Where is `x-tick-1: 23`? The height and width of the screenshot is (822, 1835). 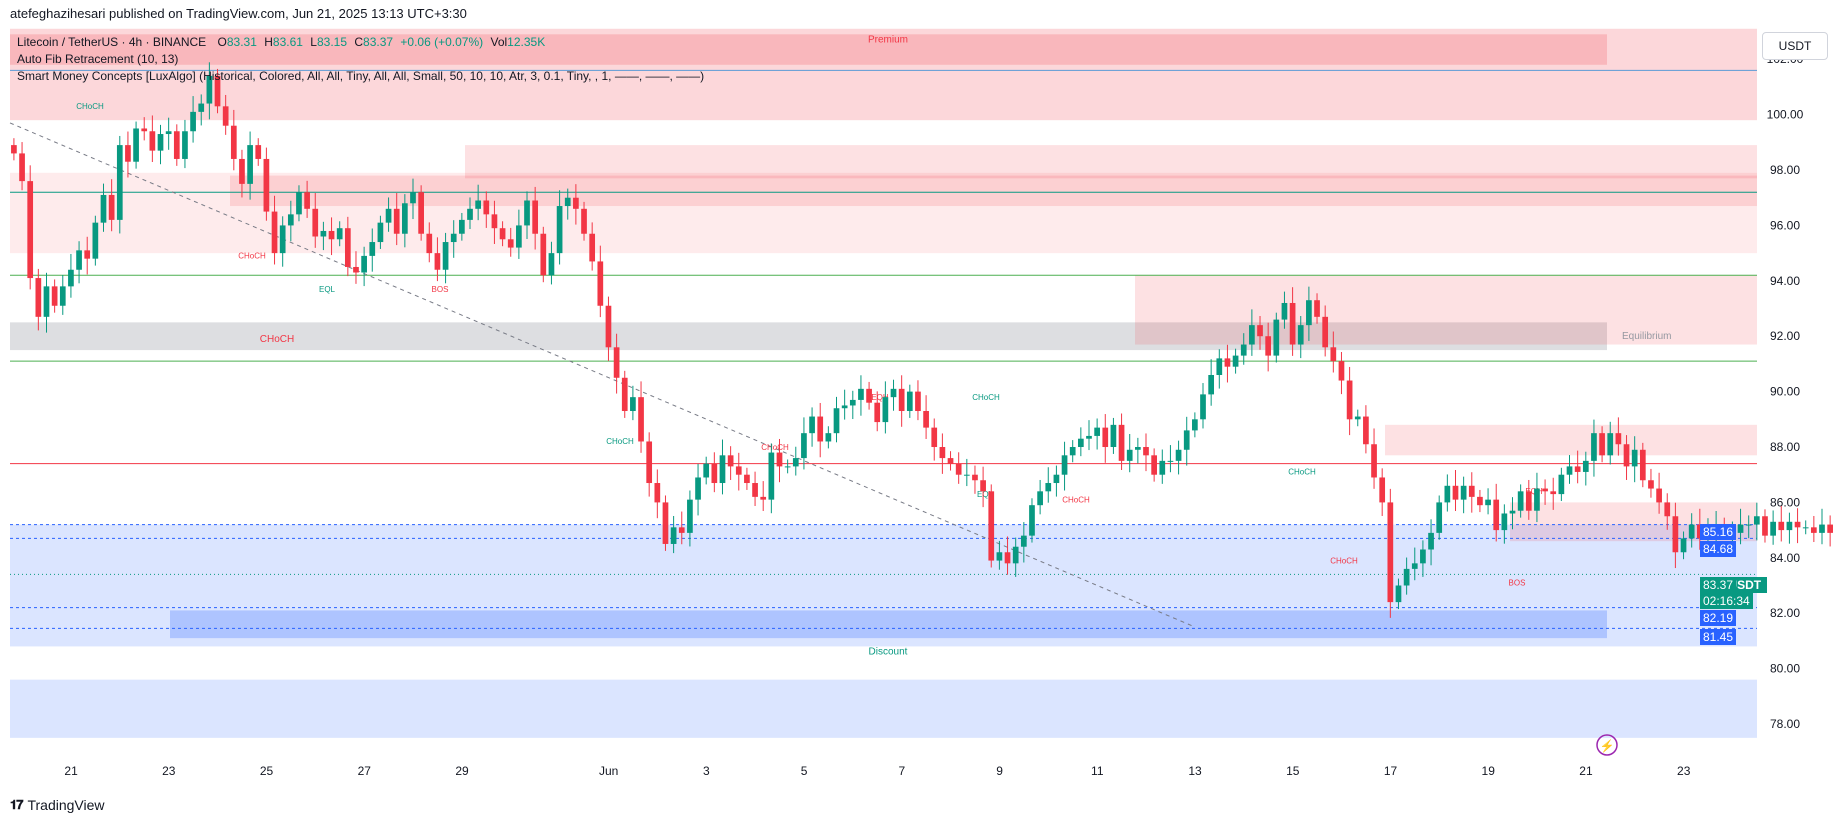 x-tick-1: 23 is located at coordinates (169, 771).